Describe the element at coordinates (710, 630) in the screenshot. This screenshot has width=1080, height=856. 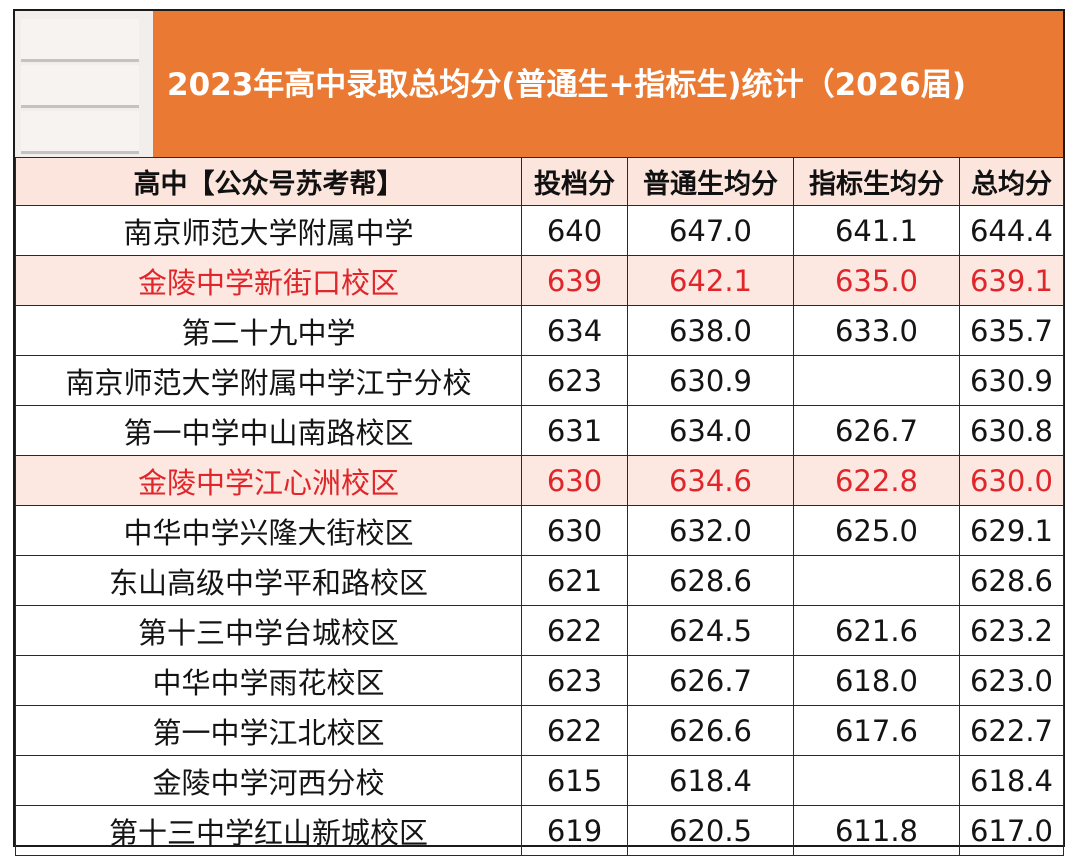
I see `cell-putong-avg: 624.5` at that location.